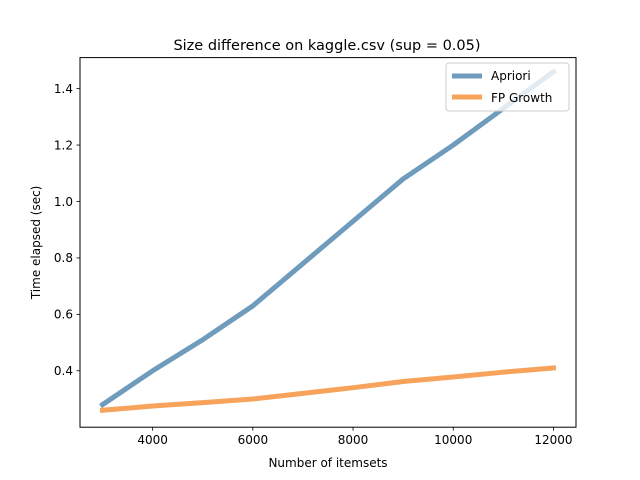 This screenshot has width=640, height=480. I want to click on y-tick-label: 1.0, so click(63, 202).